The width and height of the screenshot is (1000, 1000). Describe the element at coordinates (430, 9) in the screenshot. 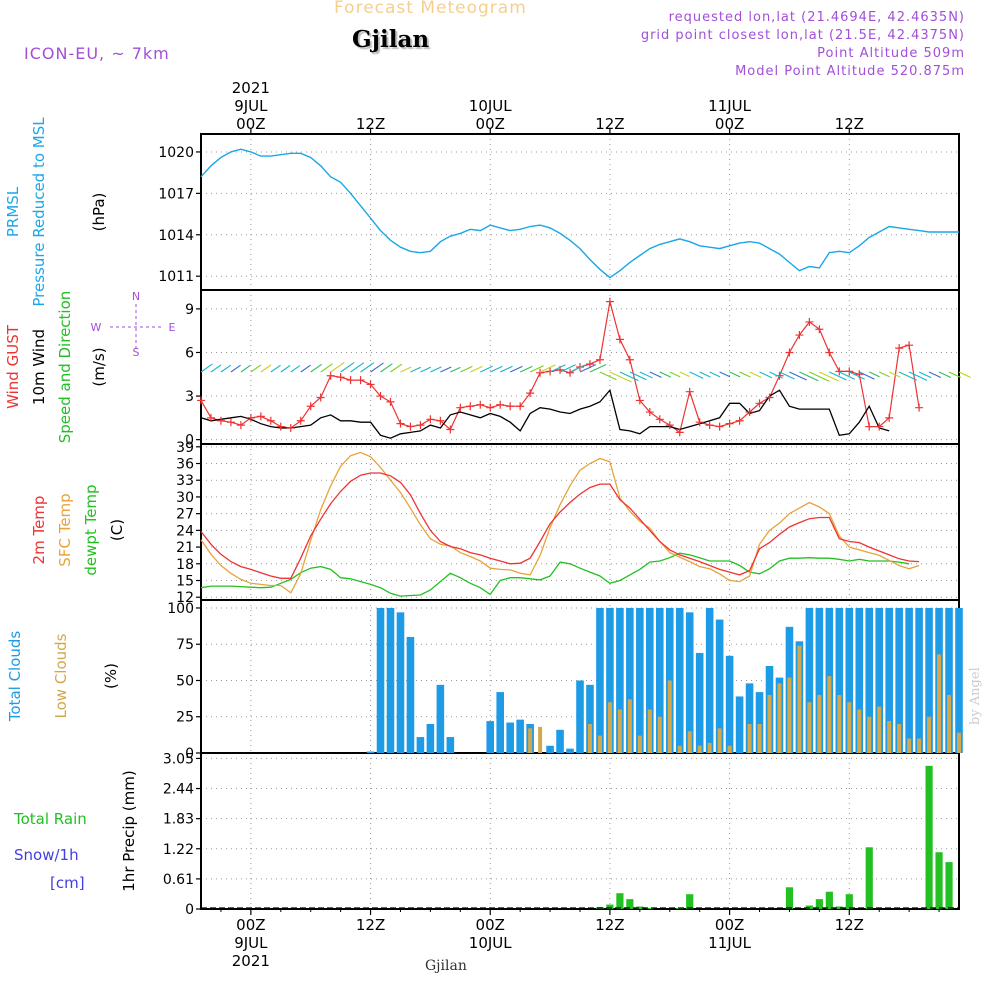

I see `meteogram-title: Forecast Meteogram` at that location.